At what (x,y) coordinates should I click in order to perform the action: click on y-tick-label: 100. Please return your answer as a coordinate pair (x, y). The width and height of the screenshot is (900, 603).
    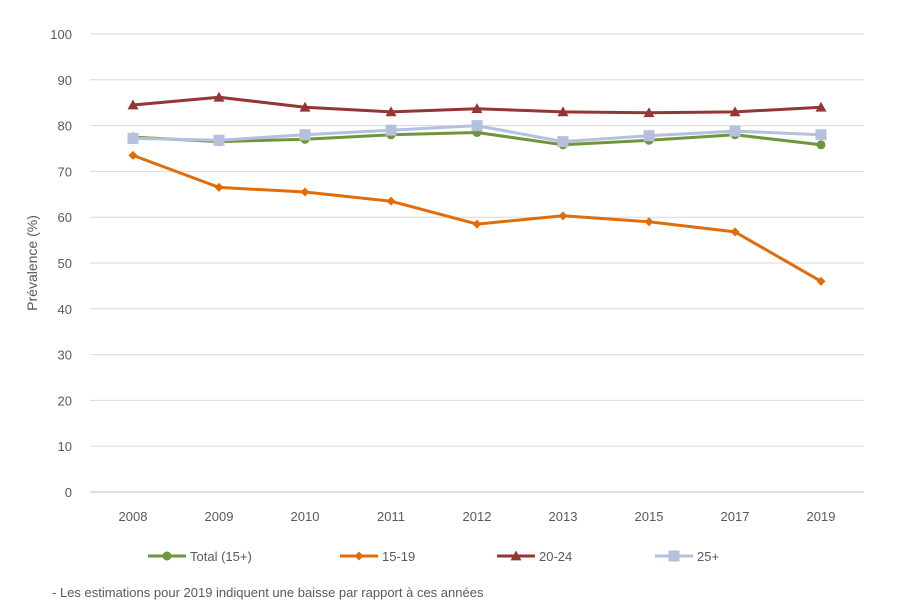
    Looking at the image, I should click on (61, 34).